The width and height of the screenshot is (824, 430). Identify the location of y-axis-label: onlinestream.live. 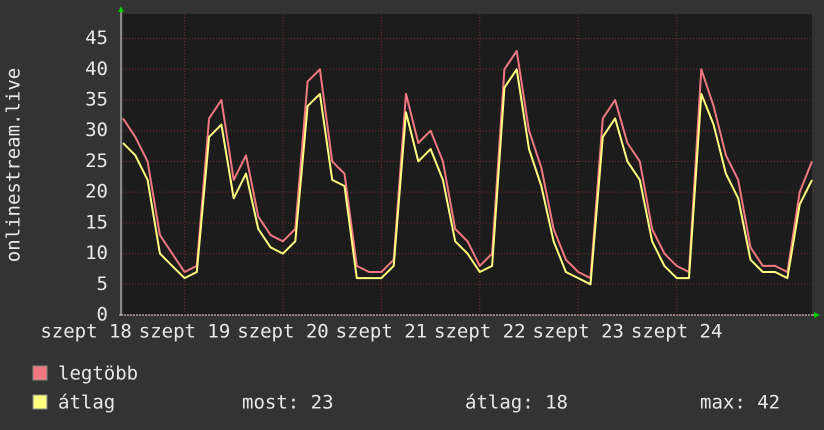
(14, 165).